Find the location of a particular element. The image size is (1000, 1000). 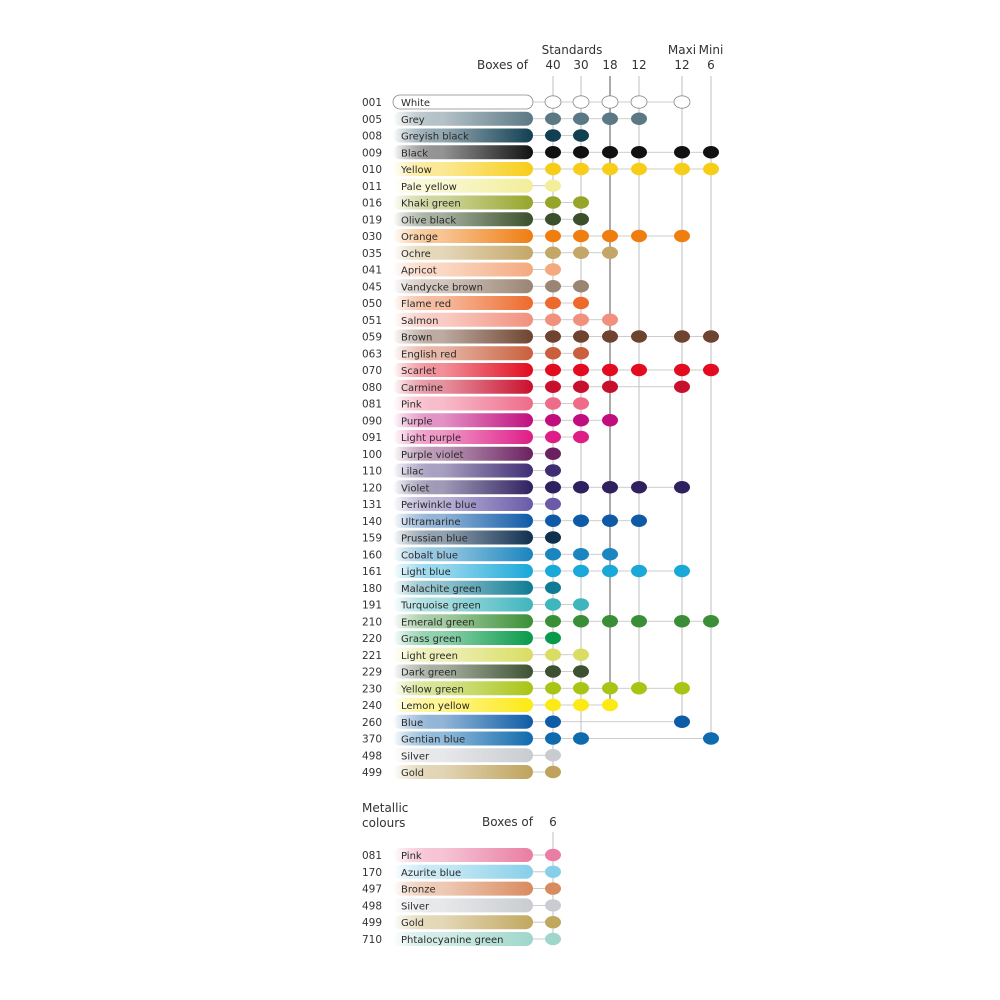

colour-row: 370 Gentian blue is located at coordinates (540, 738).